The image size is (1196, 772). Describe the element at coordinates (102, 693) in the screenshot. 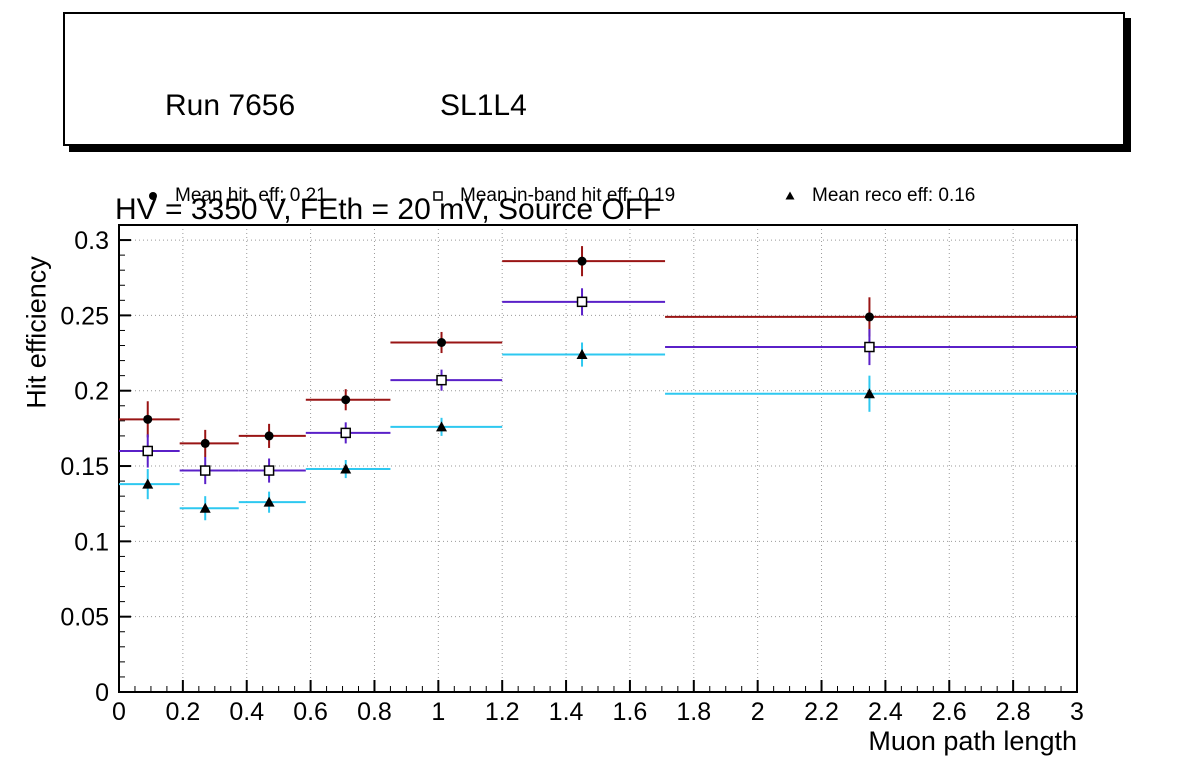

I see `y-tick-label: 0` at that location.